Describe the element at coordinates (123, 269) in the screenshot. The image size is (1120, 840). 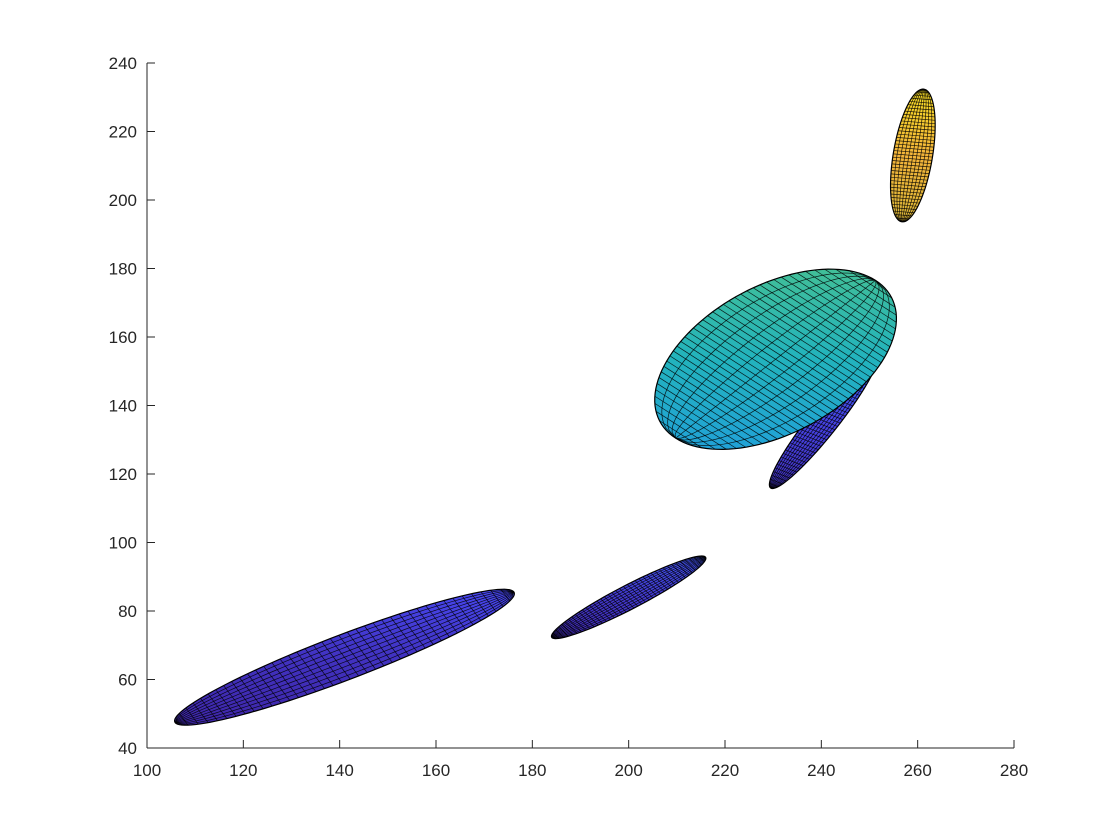
I see `y-tick-label: 180` at that location.